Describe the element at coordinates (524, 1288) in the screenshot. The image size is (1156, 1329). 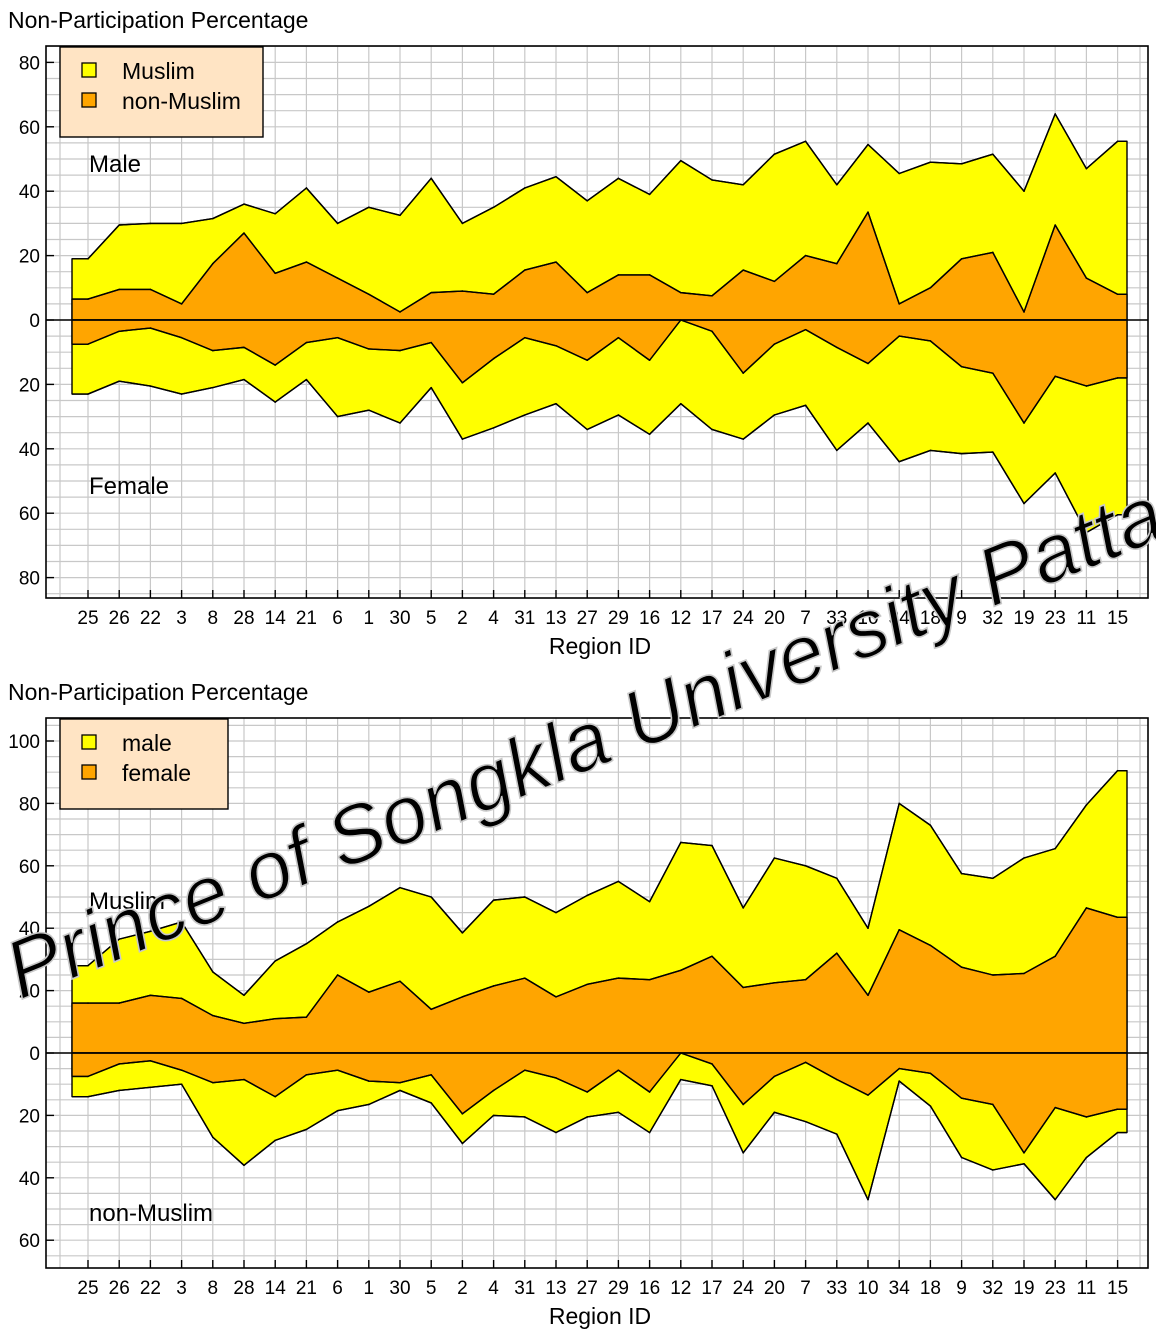
I see `x-tick-label: 31` at that location.